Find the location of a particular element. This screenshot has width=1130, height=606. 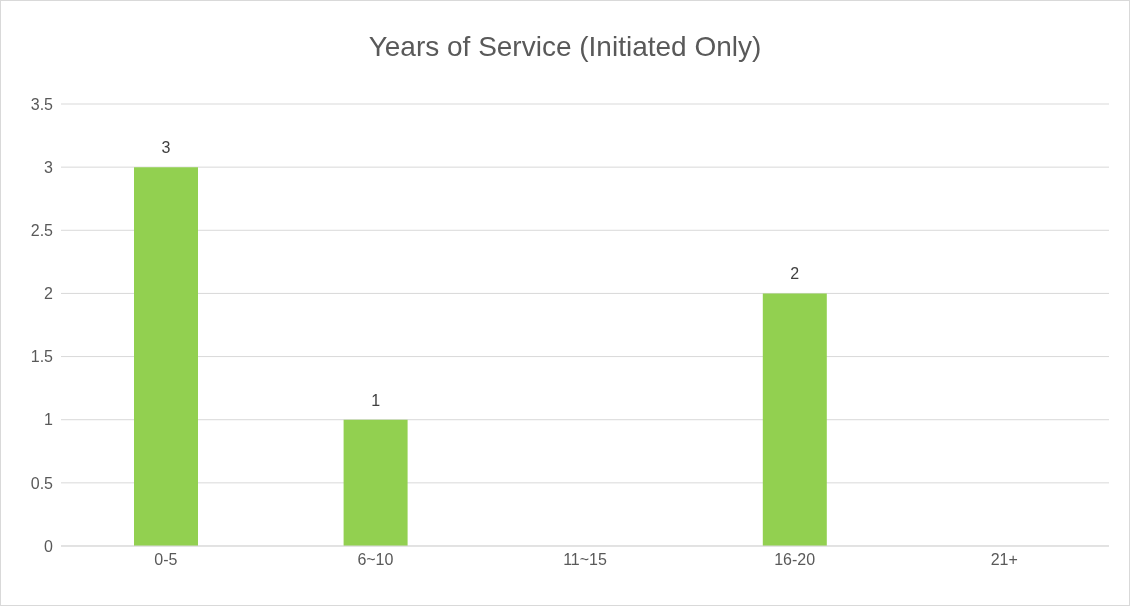

y-tick-label: 1 is located at coordinates (49, 420).